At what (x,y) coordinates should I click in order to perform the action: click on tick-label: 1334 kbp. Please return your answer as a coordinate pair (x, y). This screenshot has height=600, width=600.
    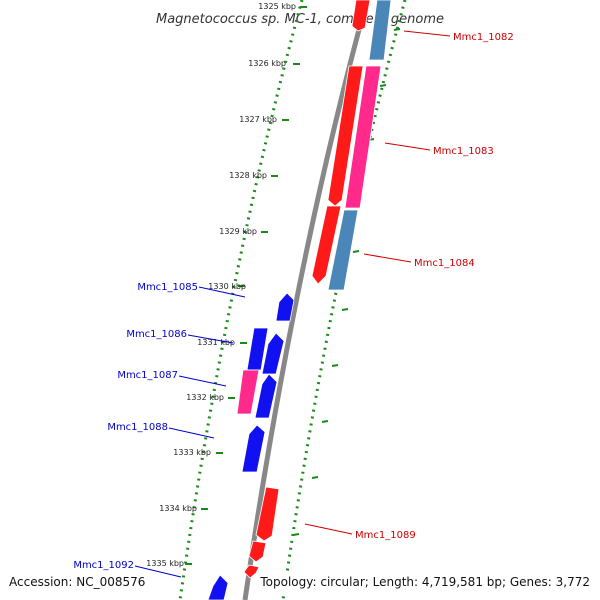
    Looking at the image, I should click on (178, 508).